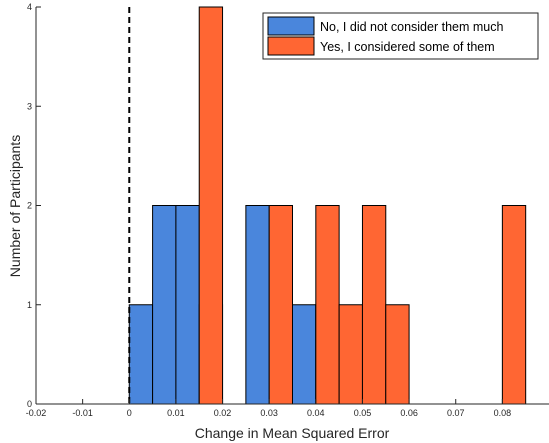 The image size is (549, 443). Describe the element at coordinates (411, 27) in the screenshot. I see `legend-label-no: No, I did not consider them much` at that location.